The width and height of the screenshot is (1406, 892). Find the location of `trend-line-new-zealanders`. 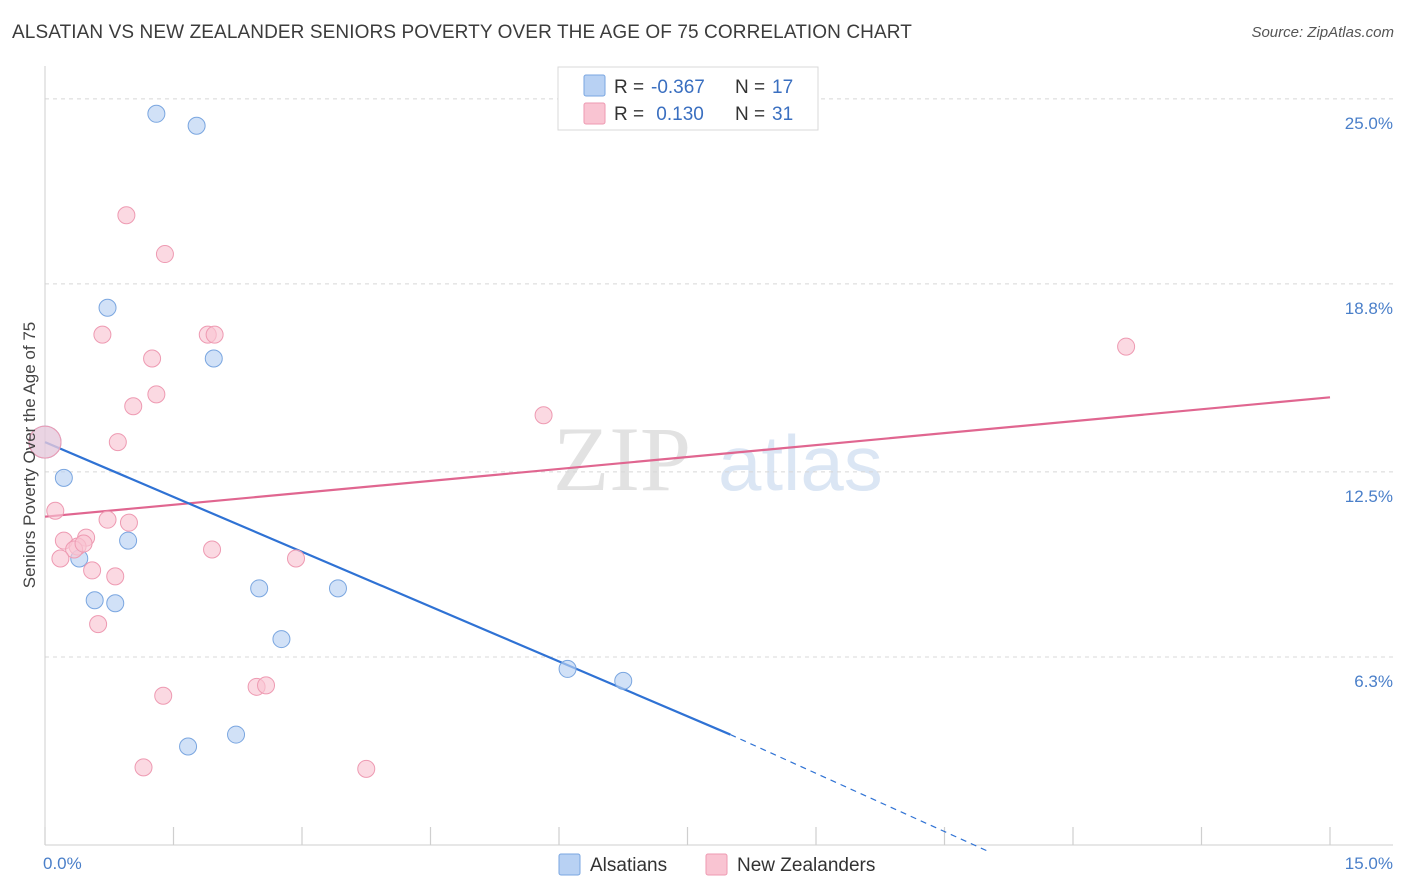

trend-line-new-zealanders is located at coordinates (687, 457).